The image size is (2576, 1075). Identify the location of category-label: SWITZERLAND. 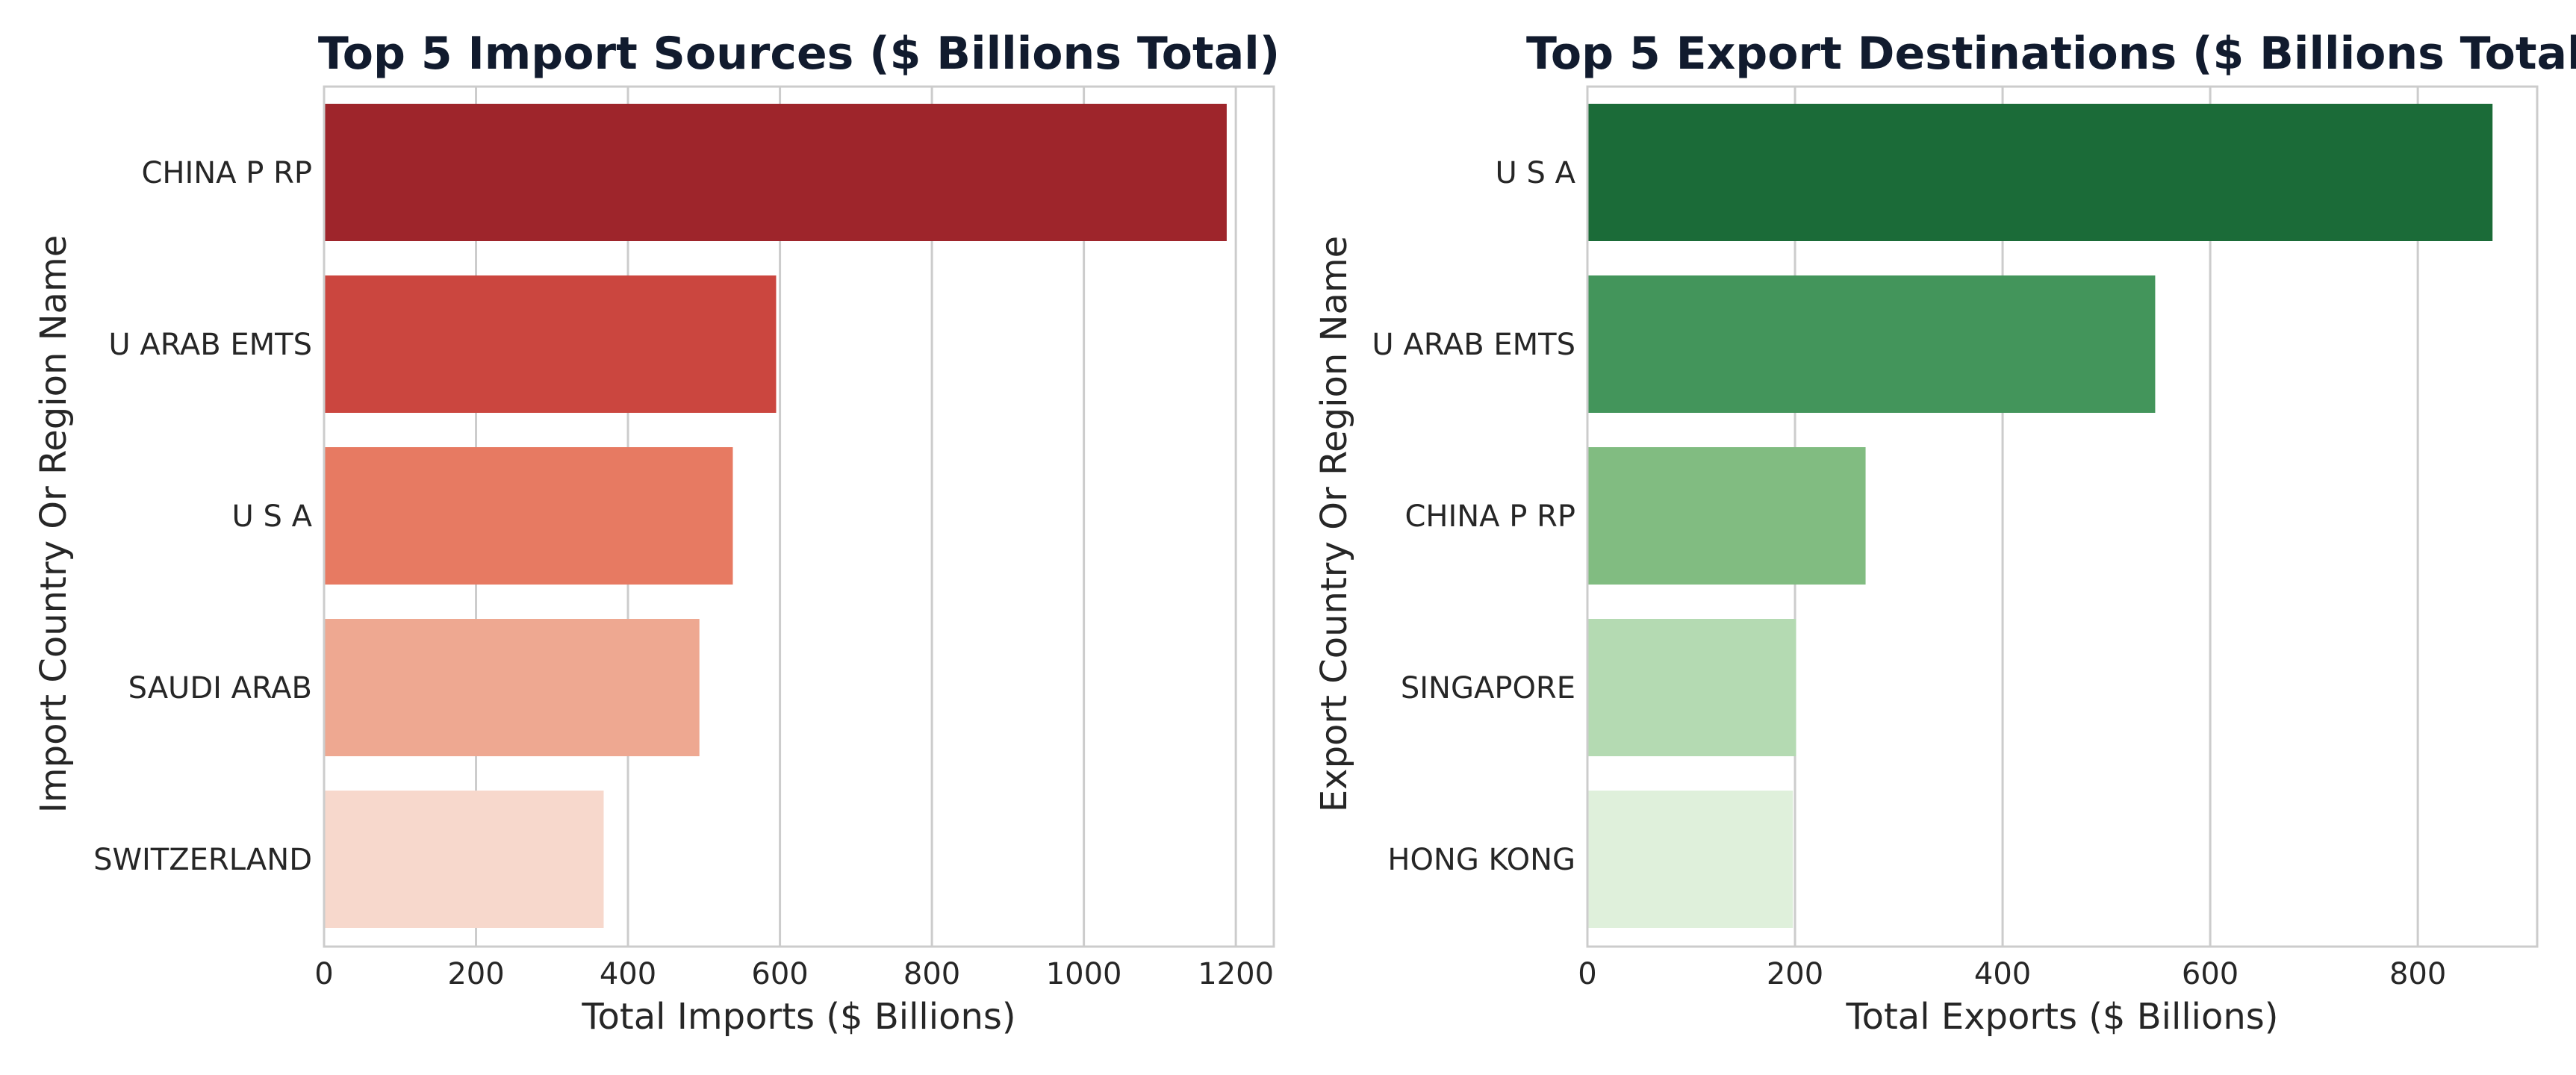
(202, 860).